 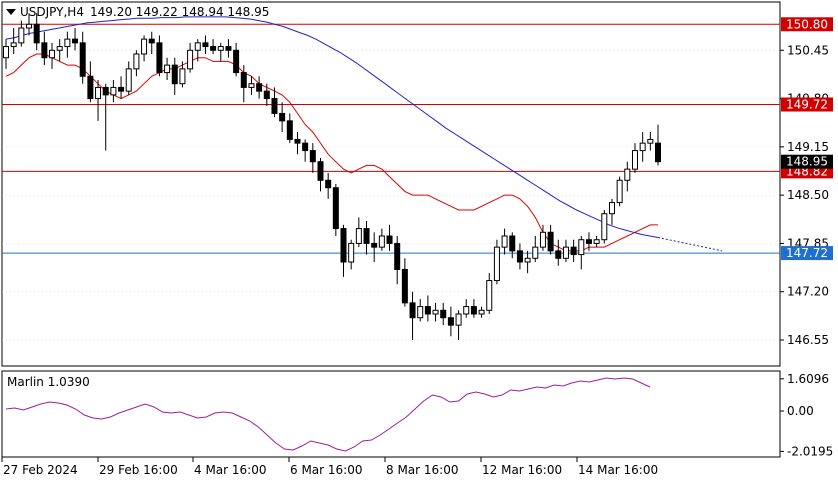 I want to click on current-price-tag-text: 148.95, so click(x=807, y=162).